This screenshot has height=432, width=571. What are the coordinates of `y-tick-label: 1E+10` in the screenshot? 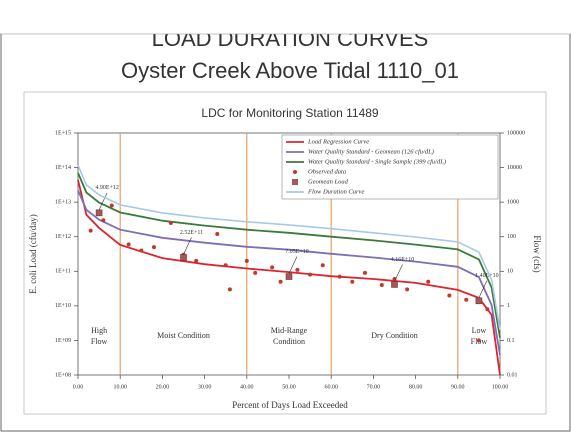 It's located at (63, 306).